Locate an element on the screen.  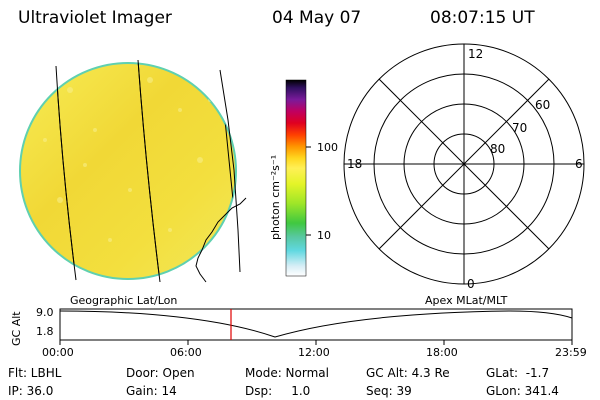
colorbar-unit-label: photon cm⁻²s⁻¹ is located at coordinates (275, 197).